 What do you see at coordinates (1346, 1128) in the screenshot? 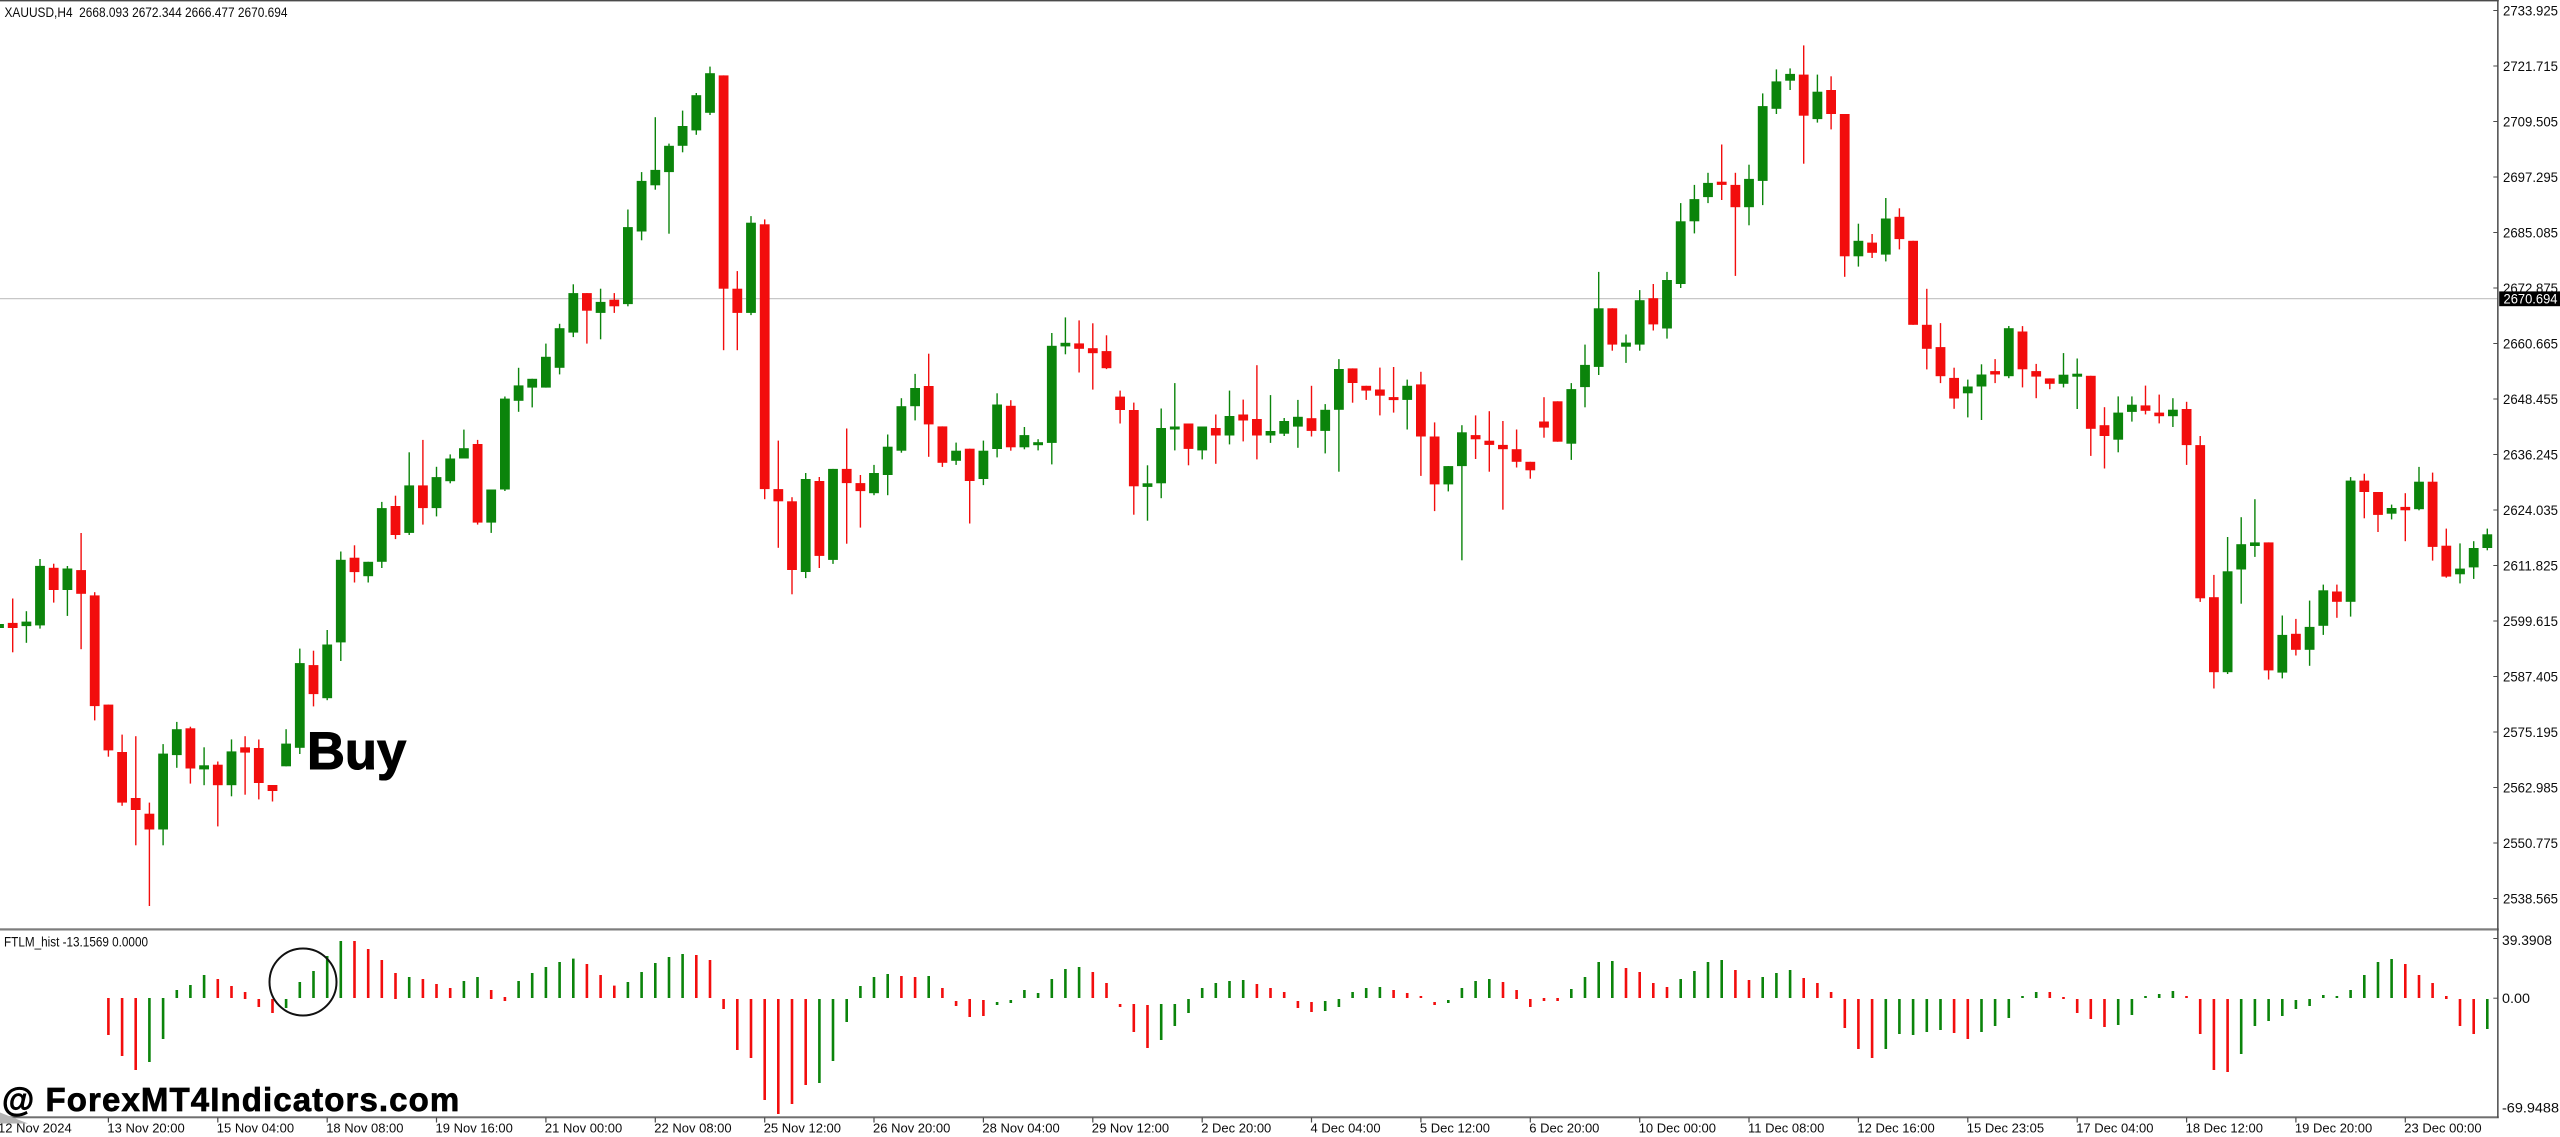
I see `svg-text: 4 Dec 04:00` at bounding box center [1346, 1128].